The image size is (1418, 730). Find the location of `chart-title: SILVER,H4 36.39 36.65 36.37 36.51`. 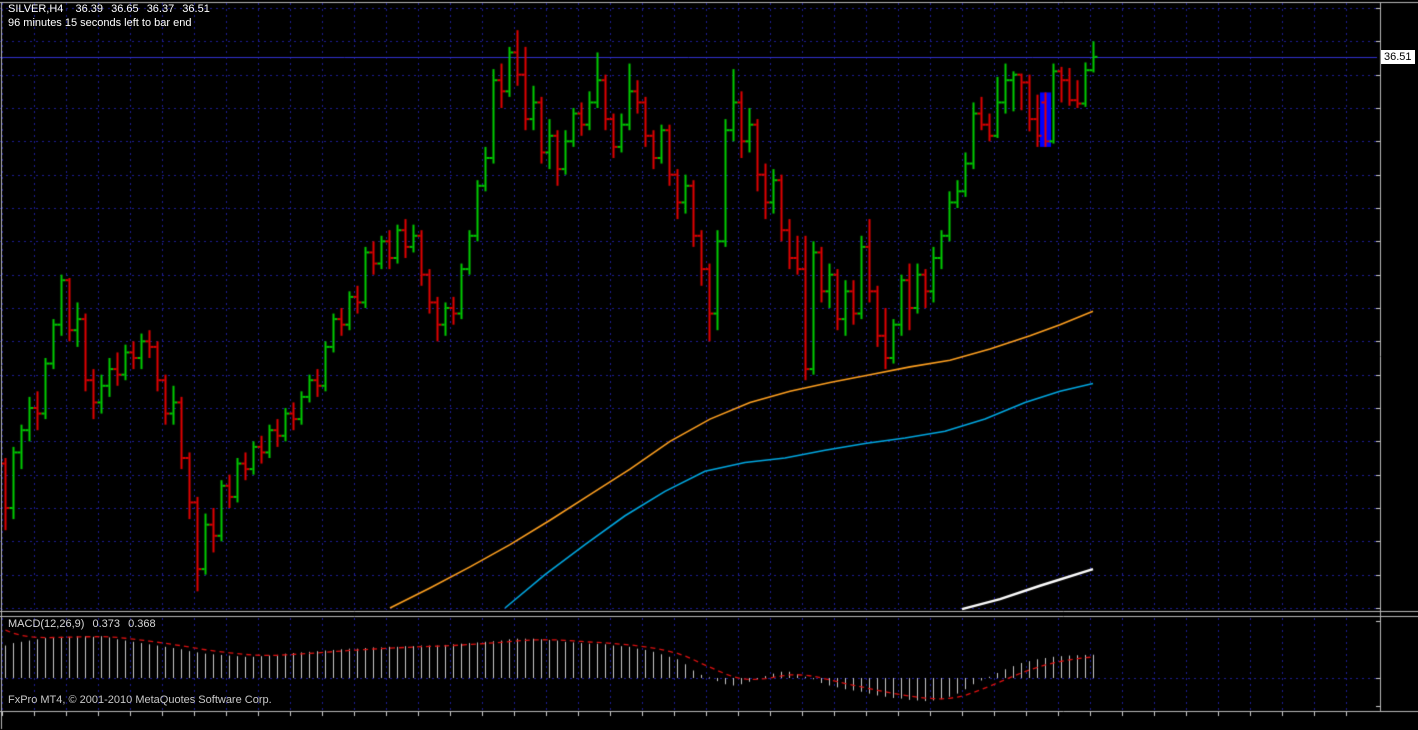

chart-title: SILVER,H4 36.39 36.65 36.37 36.51 is located at coordinates (109, 9).